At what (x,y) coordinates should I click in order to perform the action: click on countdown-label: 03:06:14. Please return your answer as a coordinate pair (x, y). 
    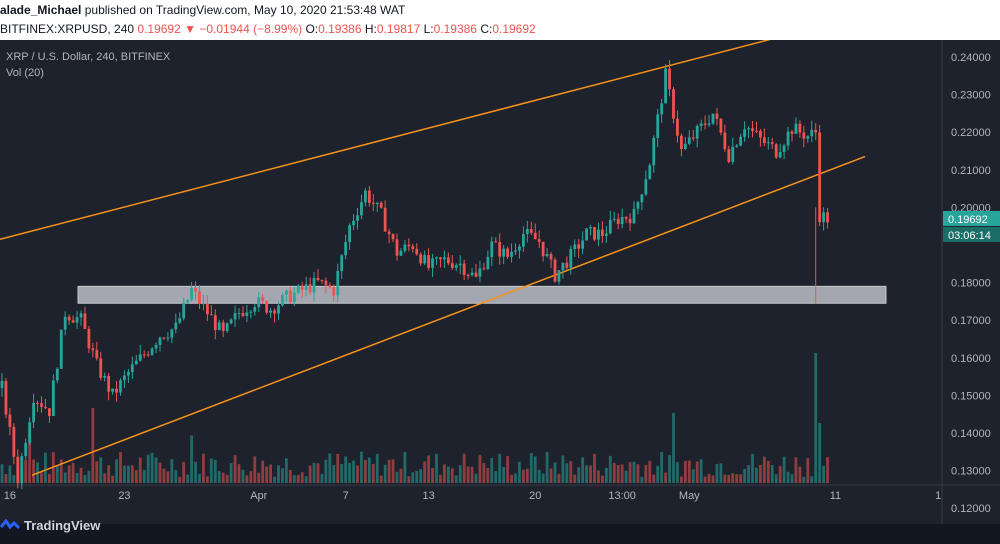
    Looking at the image, I should click on (969, 236).